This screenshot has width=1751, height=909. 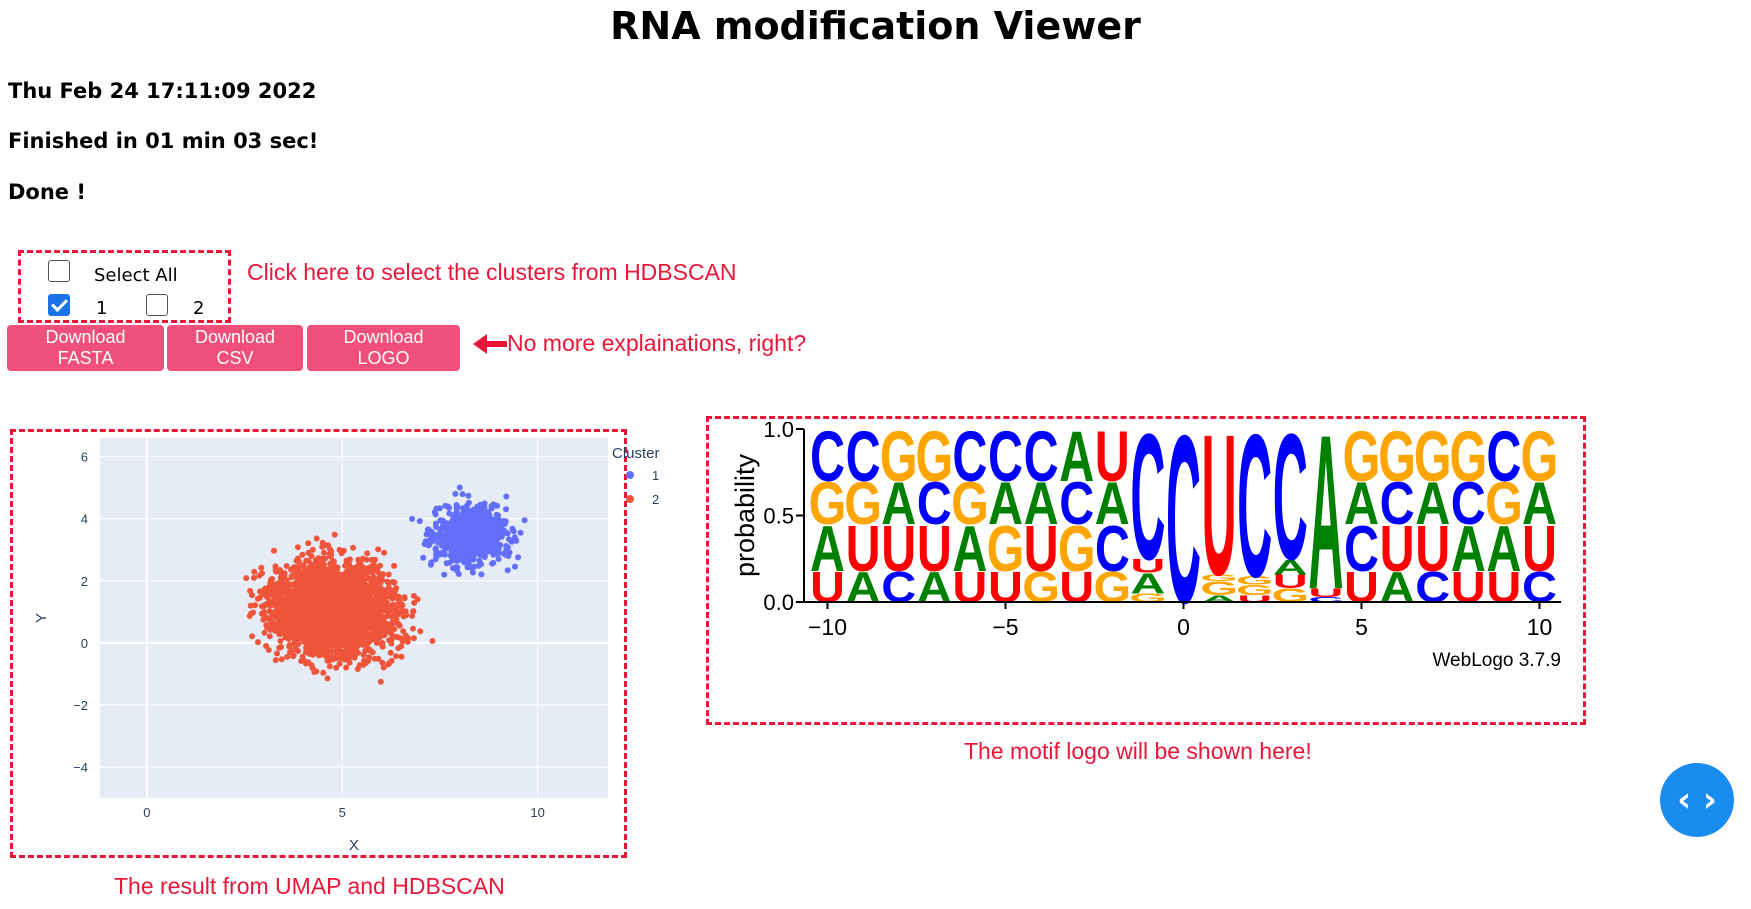 What do you see at coordinates (59, 305) in the screenshot?
I see `cluster-1-checkbox` at bounding box center [59, 305].